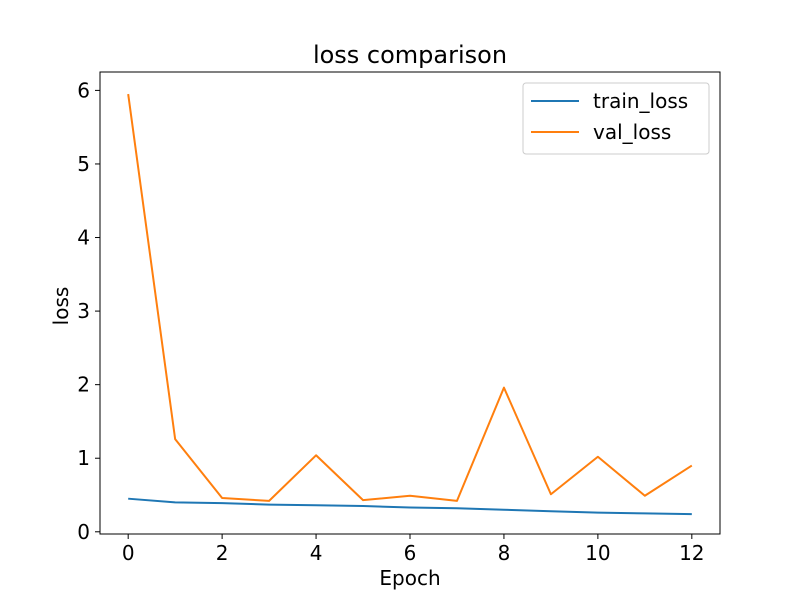 Image resolution: width=800 pixels, height=604 pixels. I want to click on legend-label-train-loss: train_loss, so click(640, 101).